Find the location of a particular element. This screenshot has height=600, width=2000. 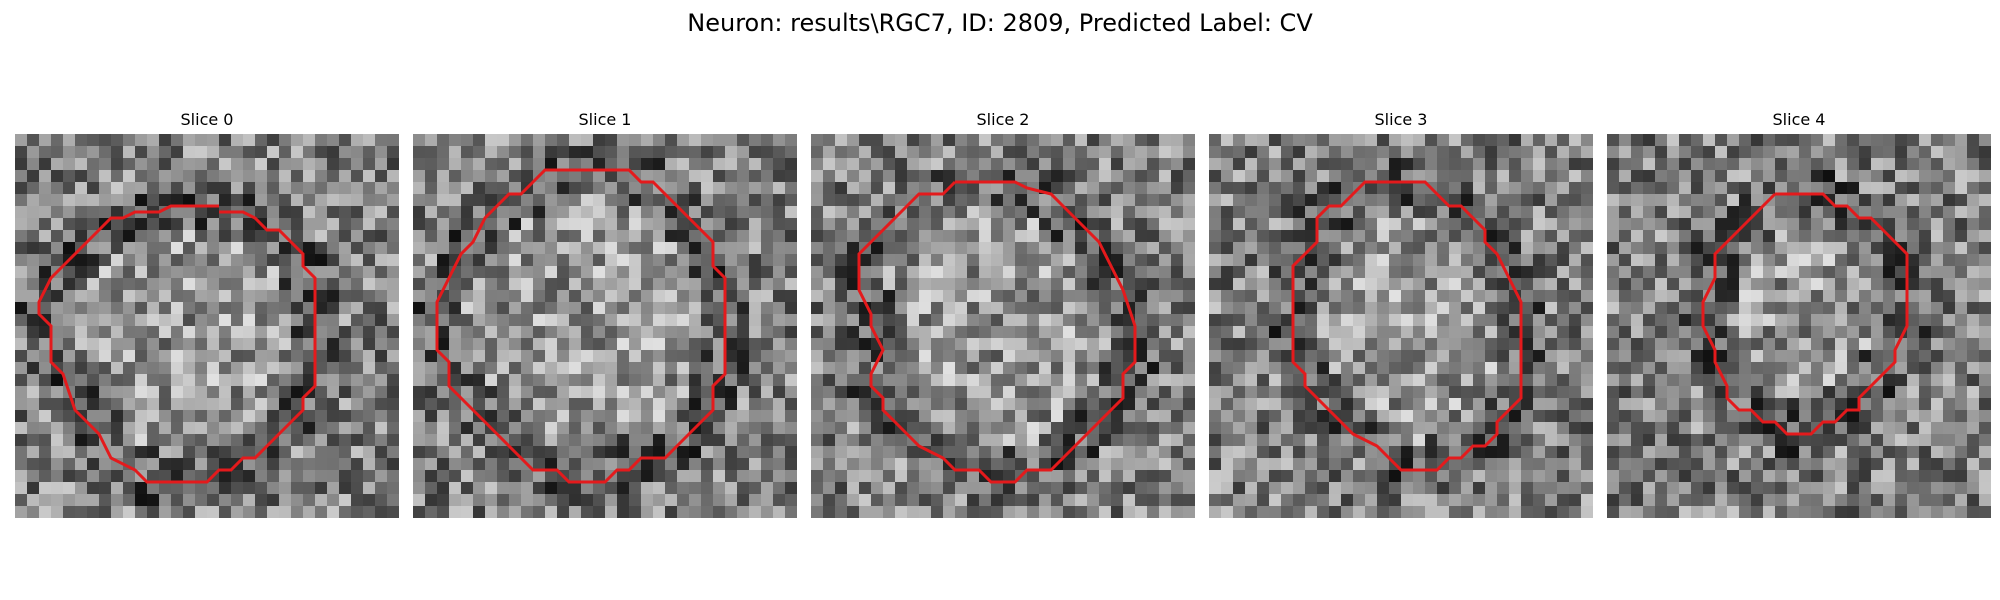

slice-title: Slice 2 is located at coordinates (1003, 119).